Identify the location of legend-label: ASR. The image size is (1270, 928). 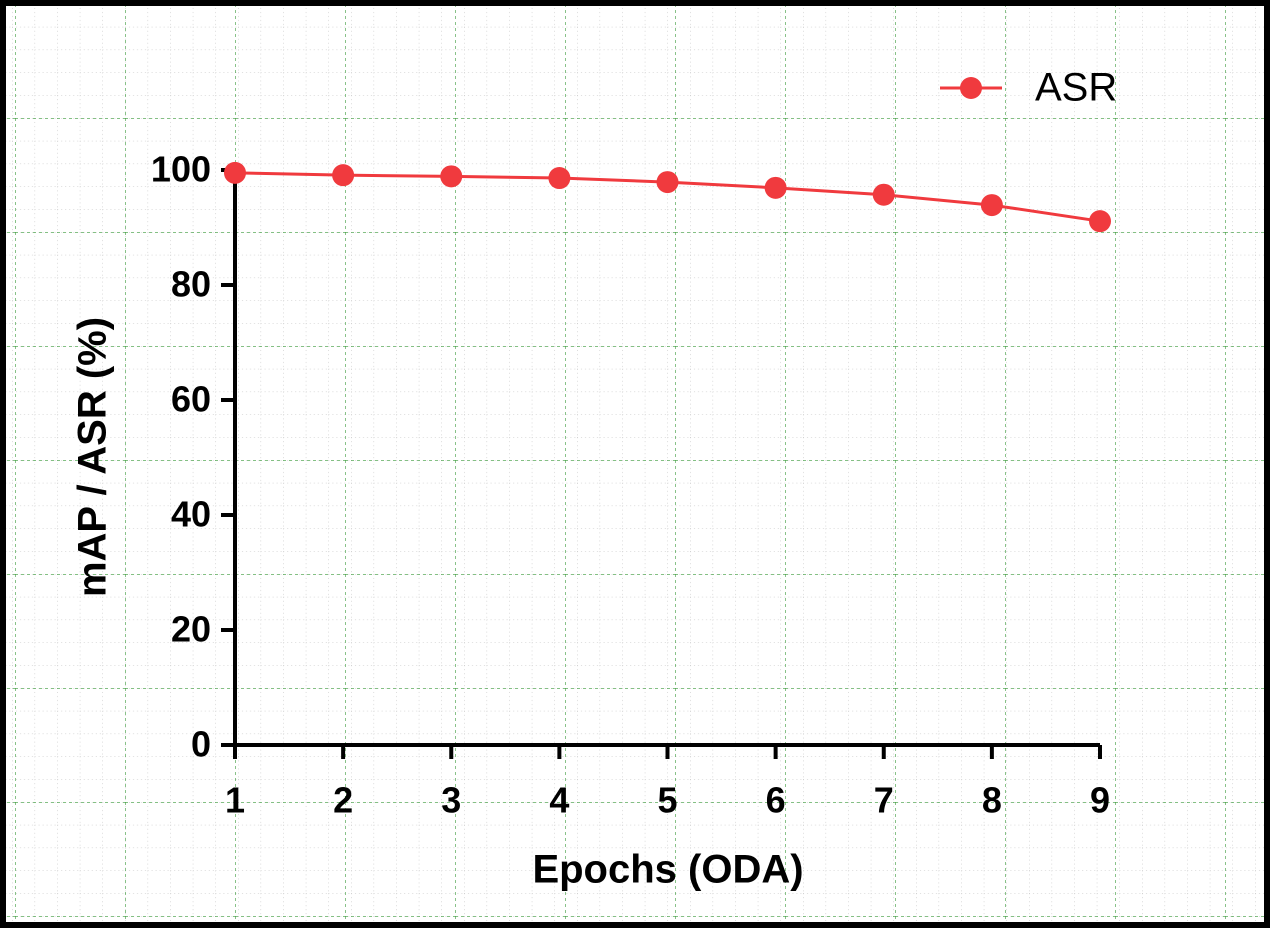
(1076, 88).